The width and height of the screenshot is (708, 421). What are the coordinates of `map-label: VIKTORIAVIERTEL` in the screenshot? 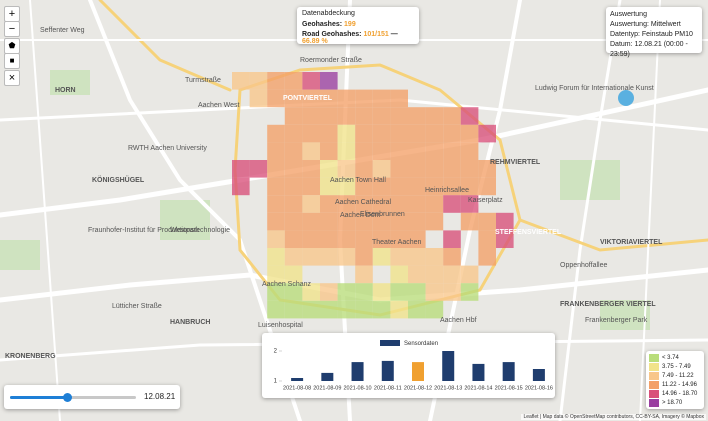 It's located at (631, 242).